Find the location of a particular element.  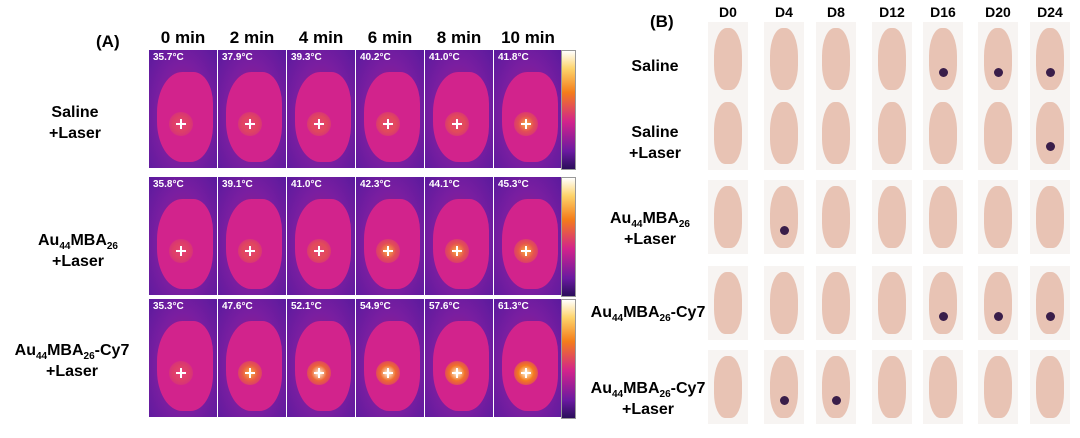

thermal-image: 40.2°C is located at coordinates (390, 109).